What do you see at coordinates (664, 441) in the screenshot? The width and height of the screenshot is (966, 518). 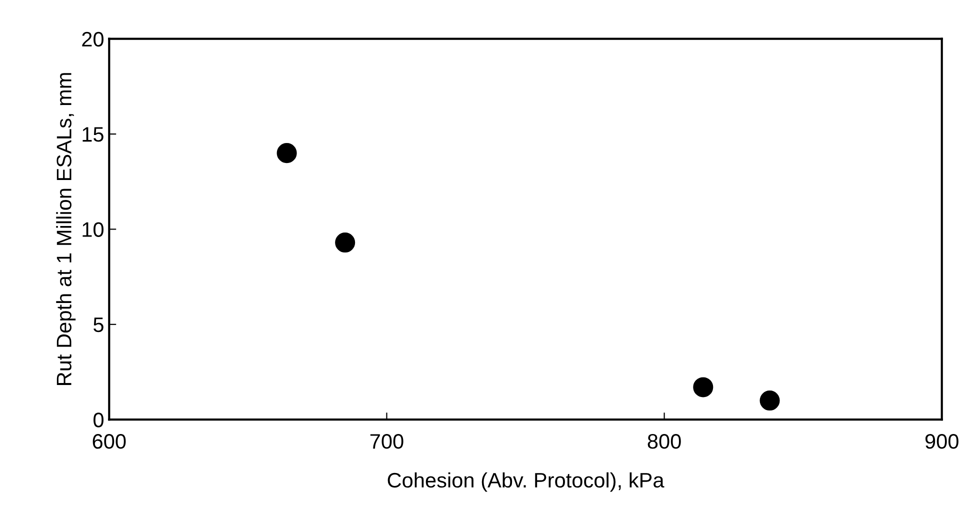 I see `x-tick-label: 800` at bounding box center [664, 441].